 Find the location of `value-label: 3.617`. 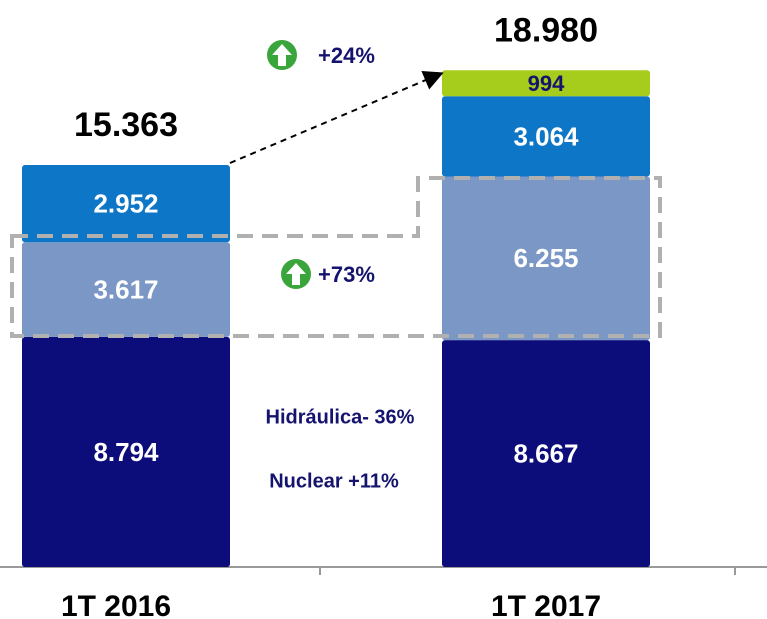

value-label: 3.617 is located at coordinates (125, 289).